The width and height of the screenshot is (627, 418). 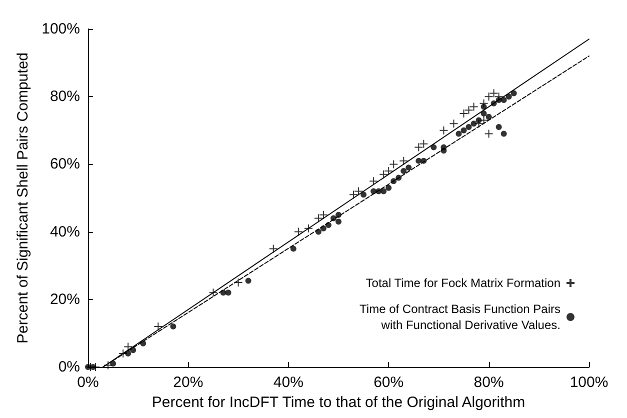 What do you see at coordinates (65, 164) in the screenshot?
I see `y-tick-label: 60%` at bounding box center [65, 164].